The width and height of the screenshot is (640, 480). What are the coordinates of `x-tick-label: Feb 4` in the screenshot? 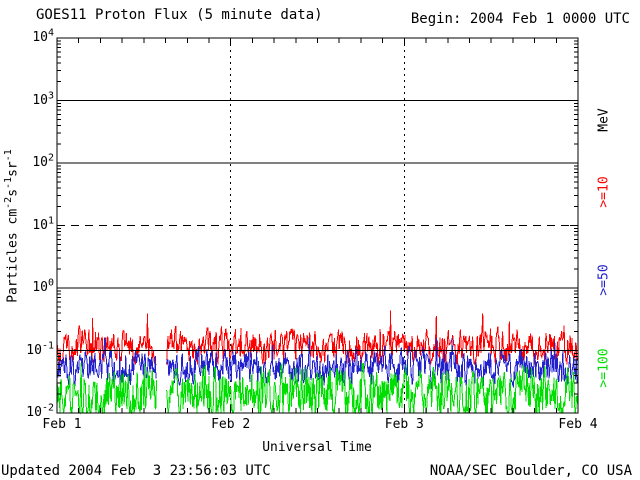 It's located at (578, 424).